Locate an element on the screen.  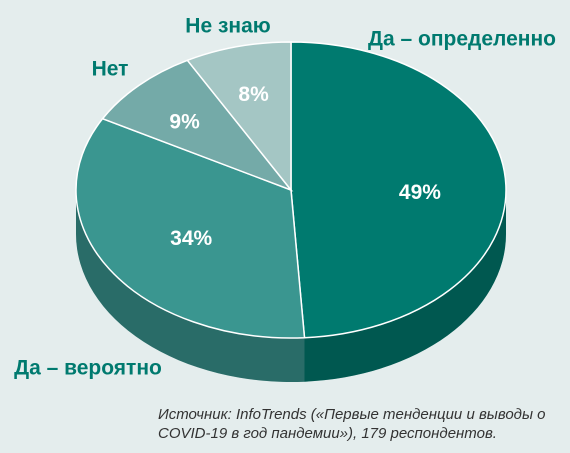
value-label: 8% is located at coordinates (253, 94).